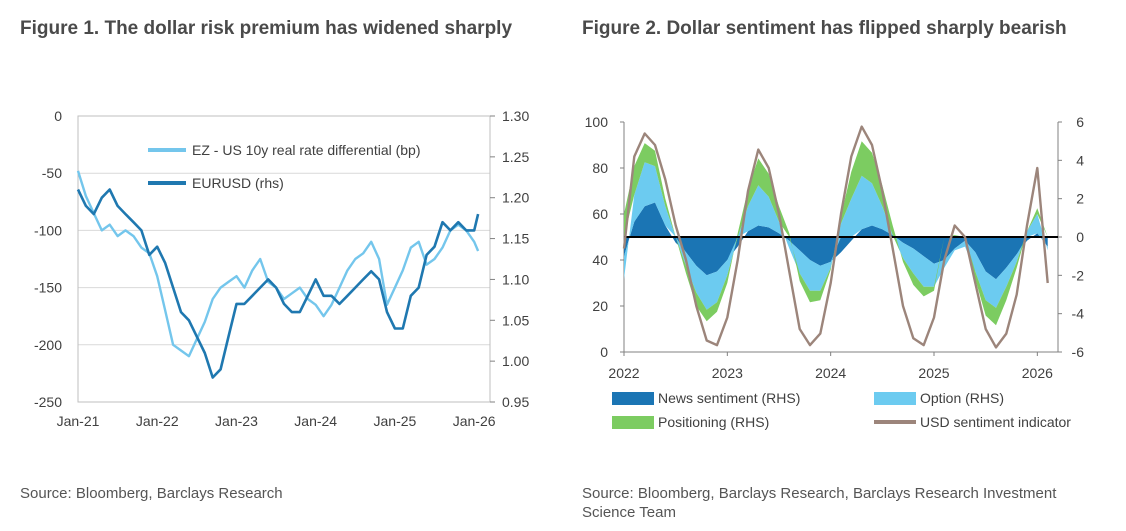  Describe the element at coordinates (600, 306) in the screenshot. I see `y-left-tick-label: 20` at that location.